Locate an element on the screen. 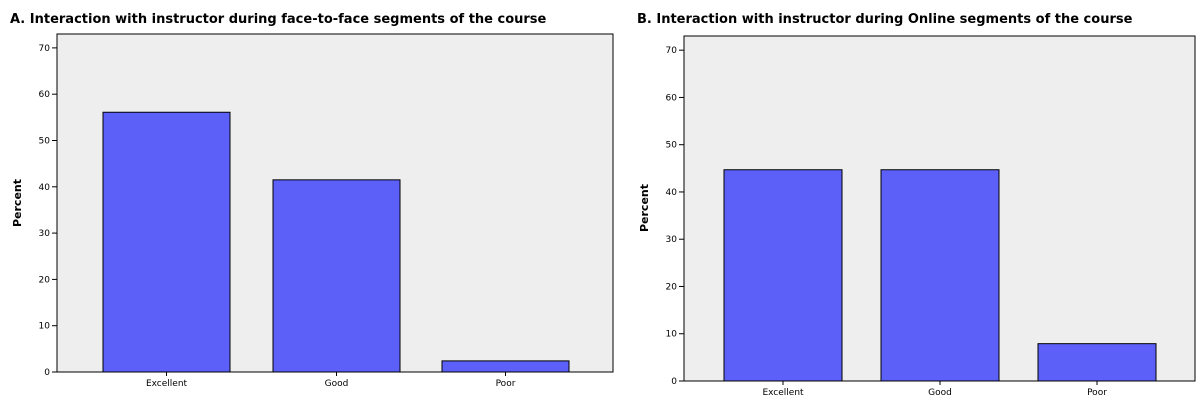 This screenshot has width=1197, height=399. chart-a-y-tick-label: 10 is located at coordinates (45, 327).